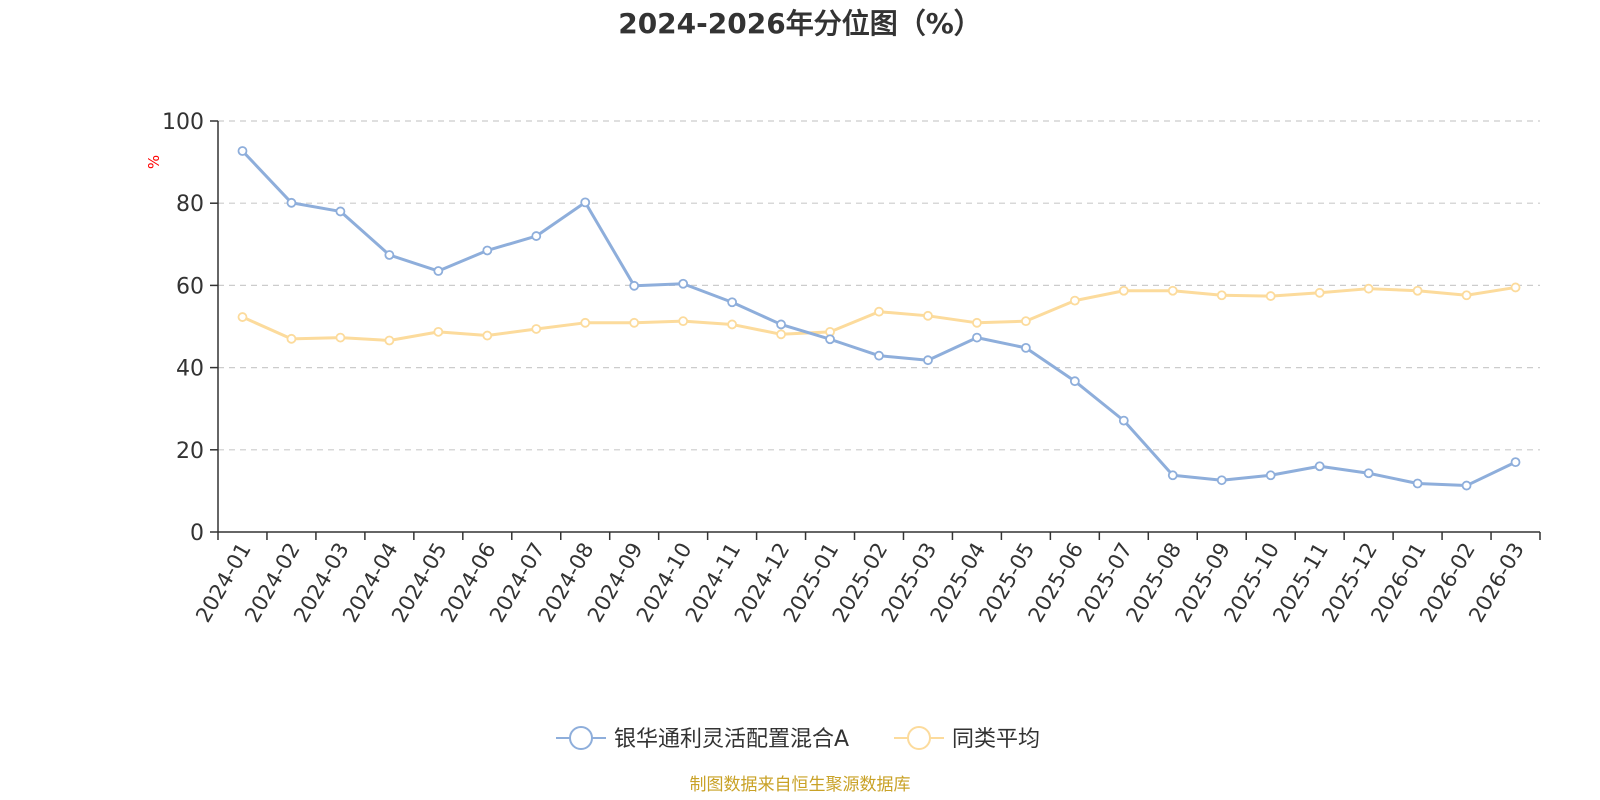  I want to click on legend-item-1: 银华通利灵活配置混合A, so click(702, 739).